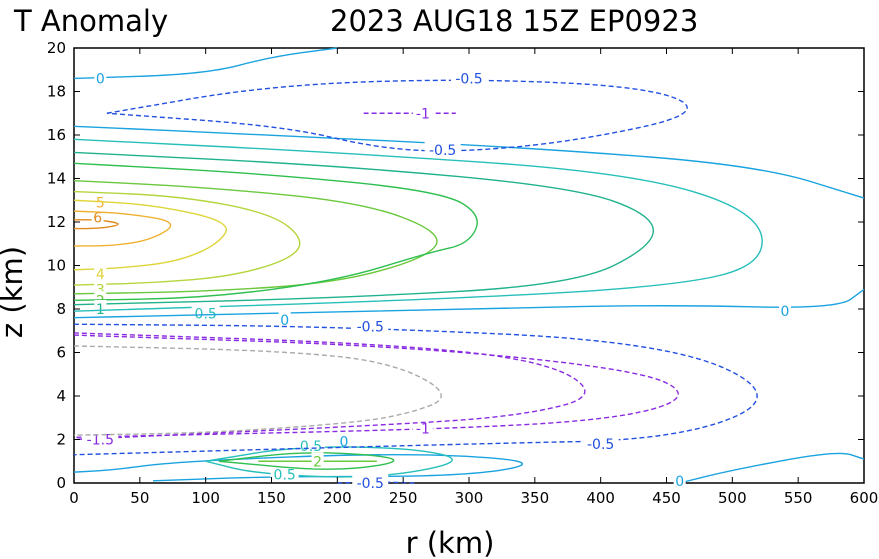 The image size is (879, 559). I want to click on x-tick-label: 400, so click(600, 498).